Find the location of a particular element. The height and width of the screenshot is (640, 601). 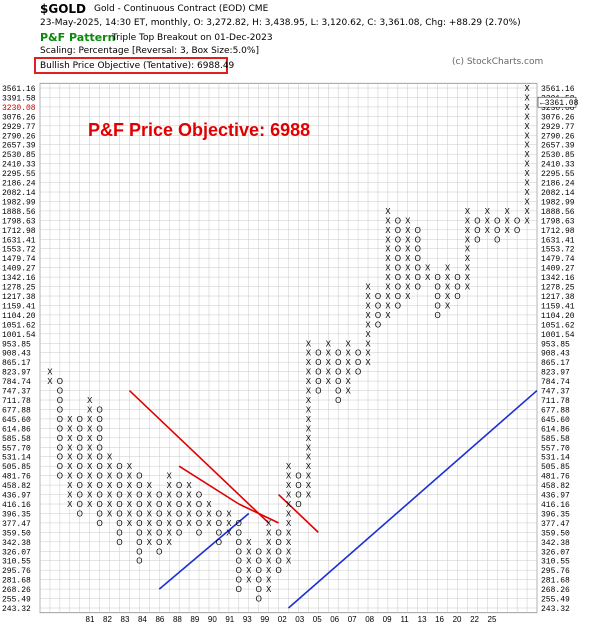

objective-highlight-box is located at coordinates (131, 65).